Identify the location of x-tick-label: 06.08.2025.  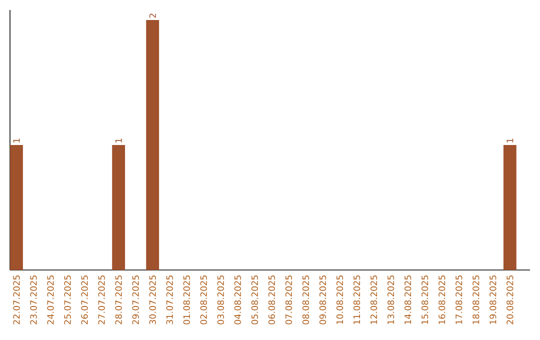
(272, 299).